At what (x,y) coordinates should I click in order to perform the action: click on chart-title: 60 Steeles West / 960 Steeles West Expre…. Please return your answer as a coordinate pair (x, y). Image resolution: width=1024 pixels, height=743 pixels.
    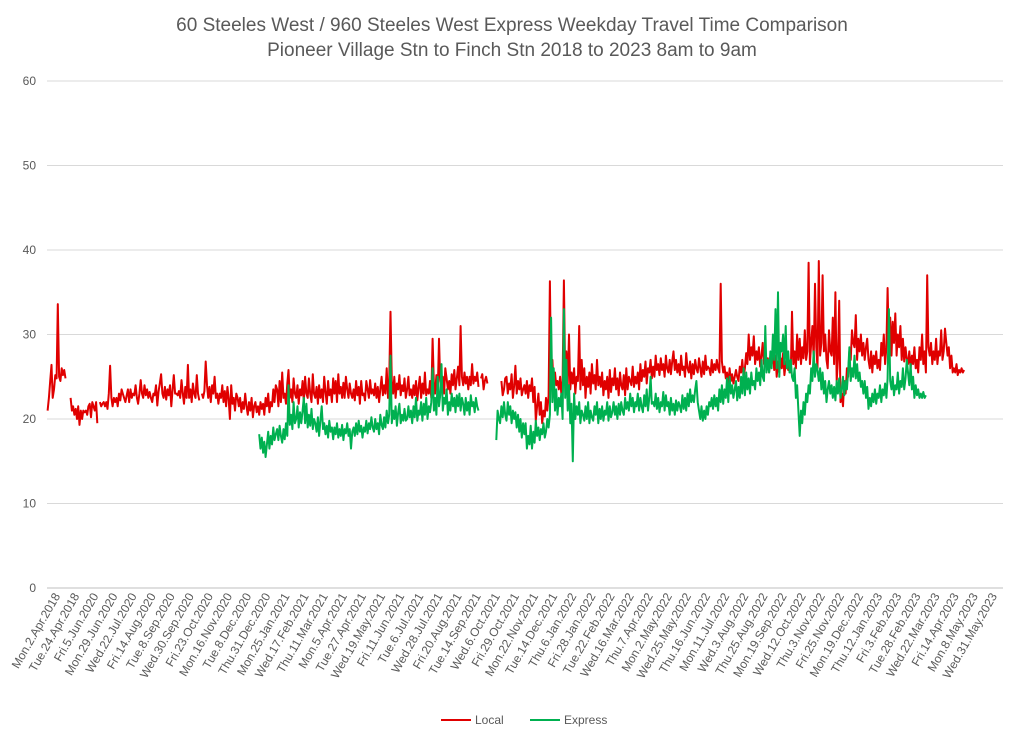
    Looking at the image, I should click on (512, 25).